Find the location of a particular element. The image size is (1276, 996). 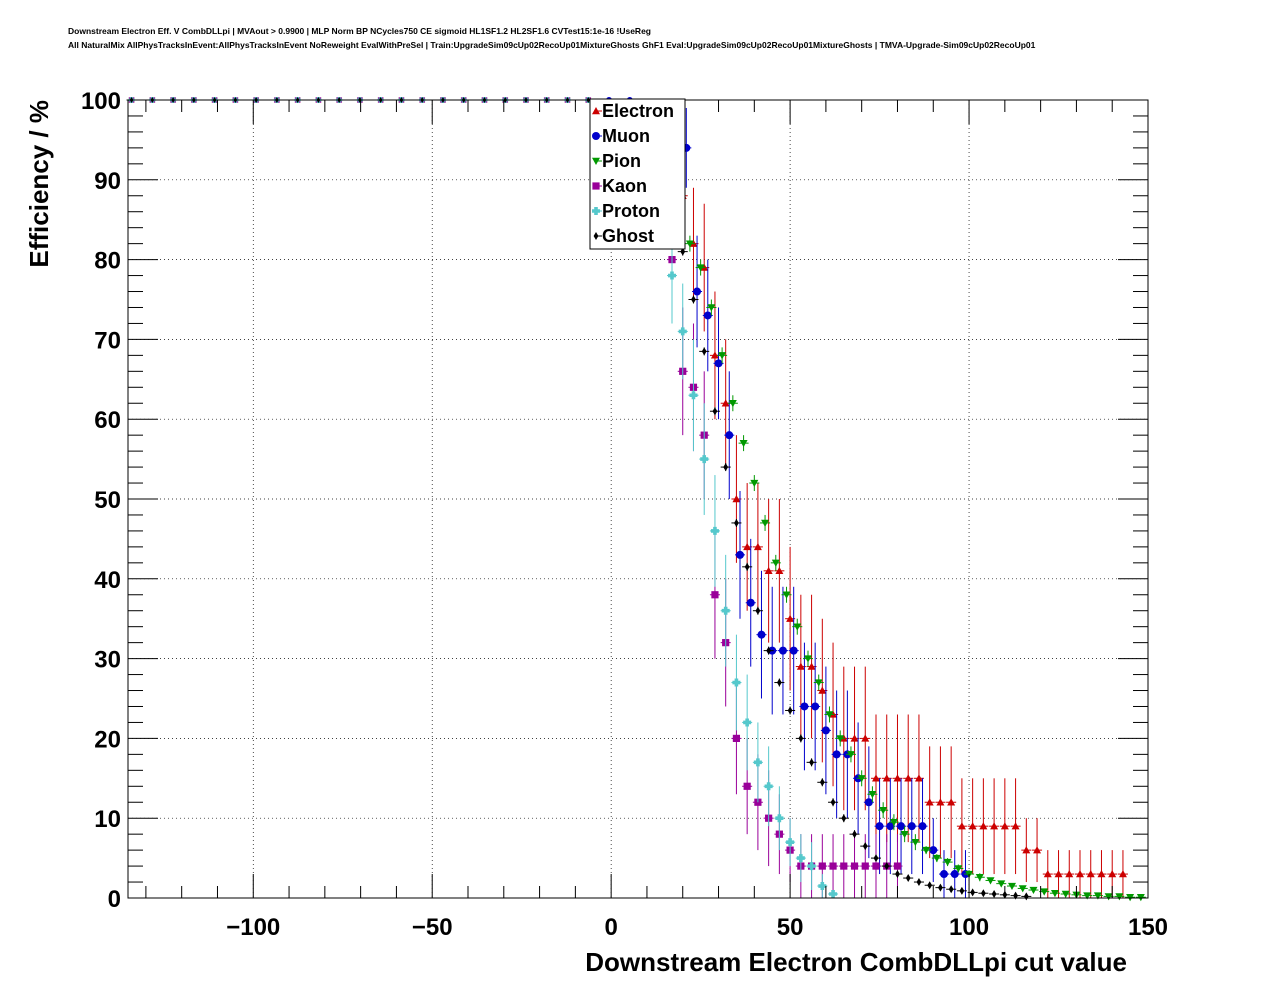

legend-marker-electron is located at coordinates (596, 111).